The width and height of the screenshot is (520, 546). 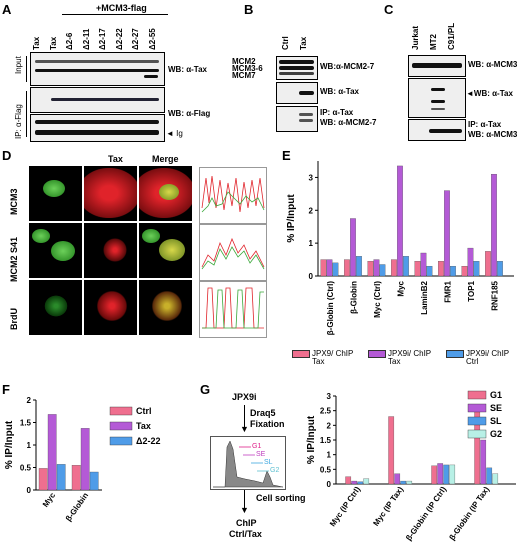 What do you see at coordinates (121, 8) in the screenshot?
I see `panel-a-header: +MCM3-flag` at bounding box center [121, 8].